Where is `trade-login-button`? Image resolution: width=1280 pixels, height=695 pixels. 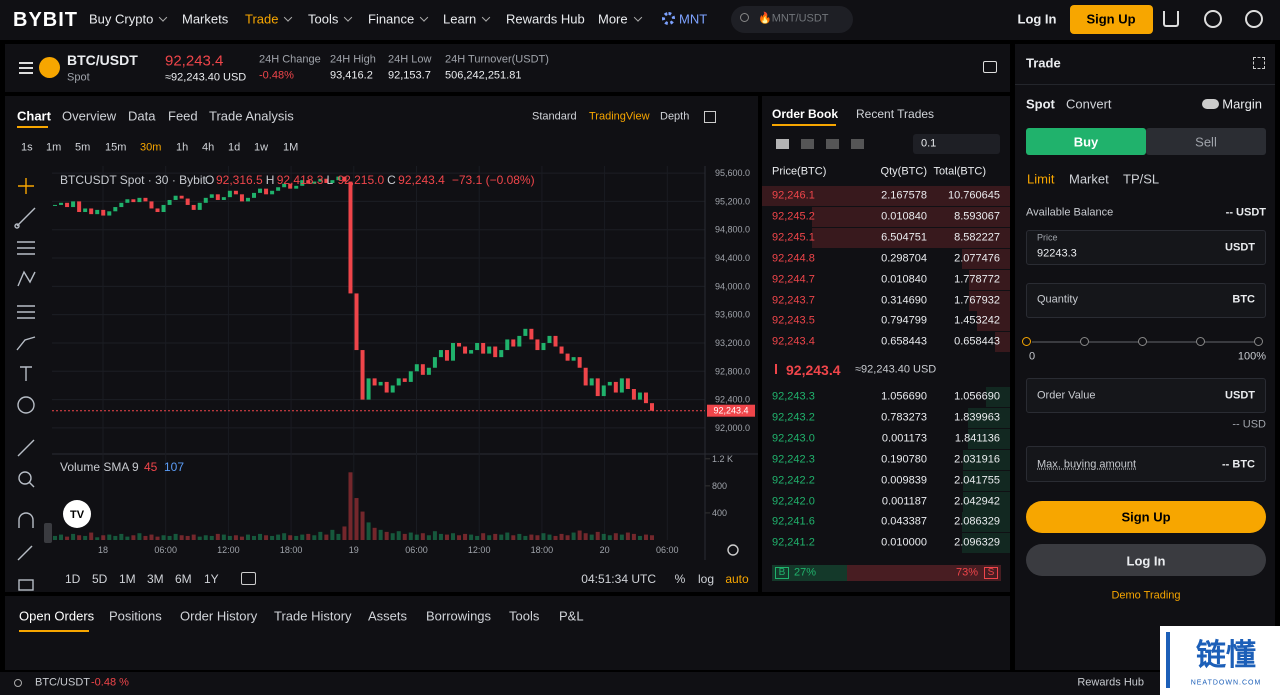
trade-login-button is located at coordinates (1146, 560).